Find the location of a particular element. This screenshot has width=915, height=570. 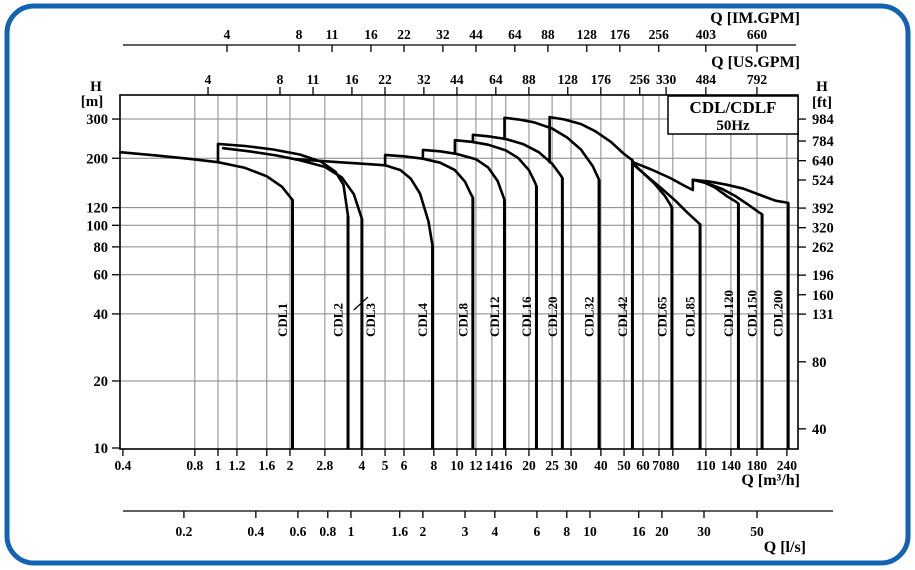

curve-CDL2 is located at coordinates (283, 180).